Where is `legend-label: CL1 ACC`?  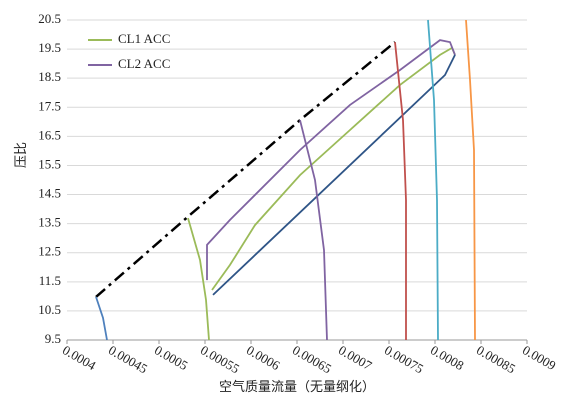
legend-label: CL1 ACC is located at coordinates (144, 38).